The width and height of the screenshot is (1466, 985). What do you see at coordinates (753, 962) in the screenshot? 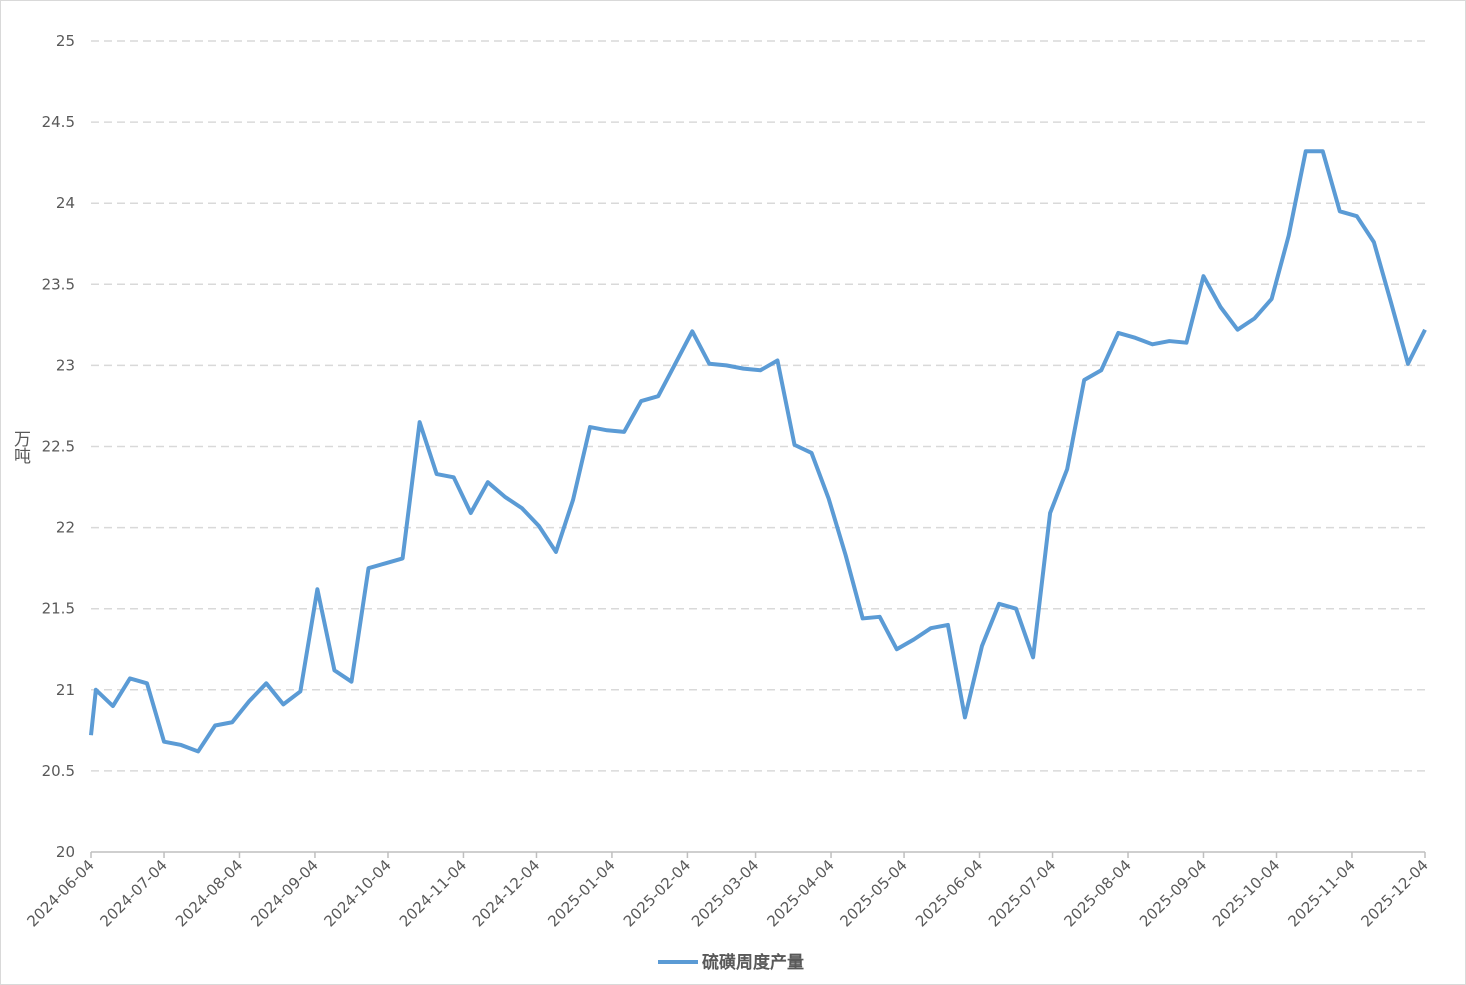
I see `legend-label: 硫磺周度产量` at bounding box center [753, 962].